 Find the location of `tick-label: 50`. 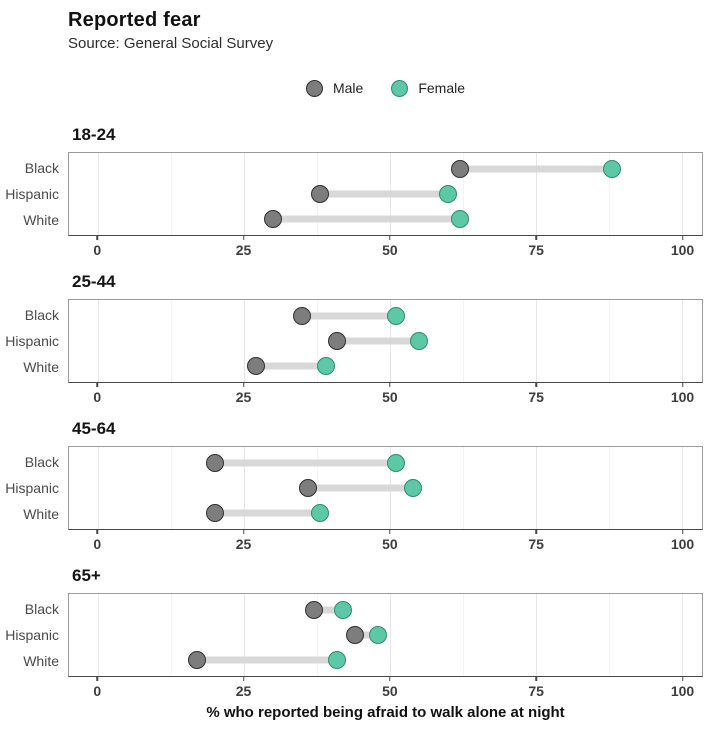

tick-label: 50 is located at coordinates (390, 250).